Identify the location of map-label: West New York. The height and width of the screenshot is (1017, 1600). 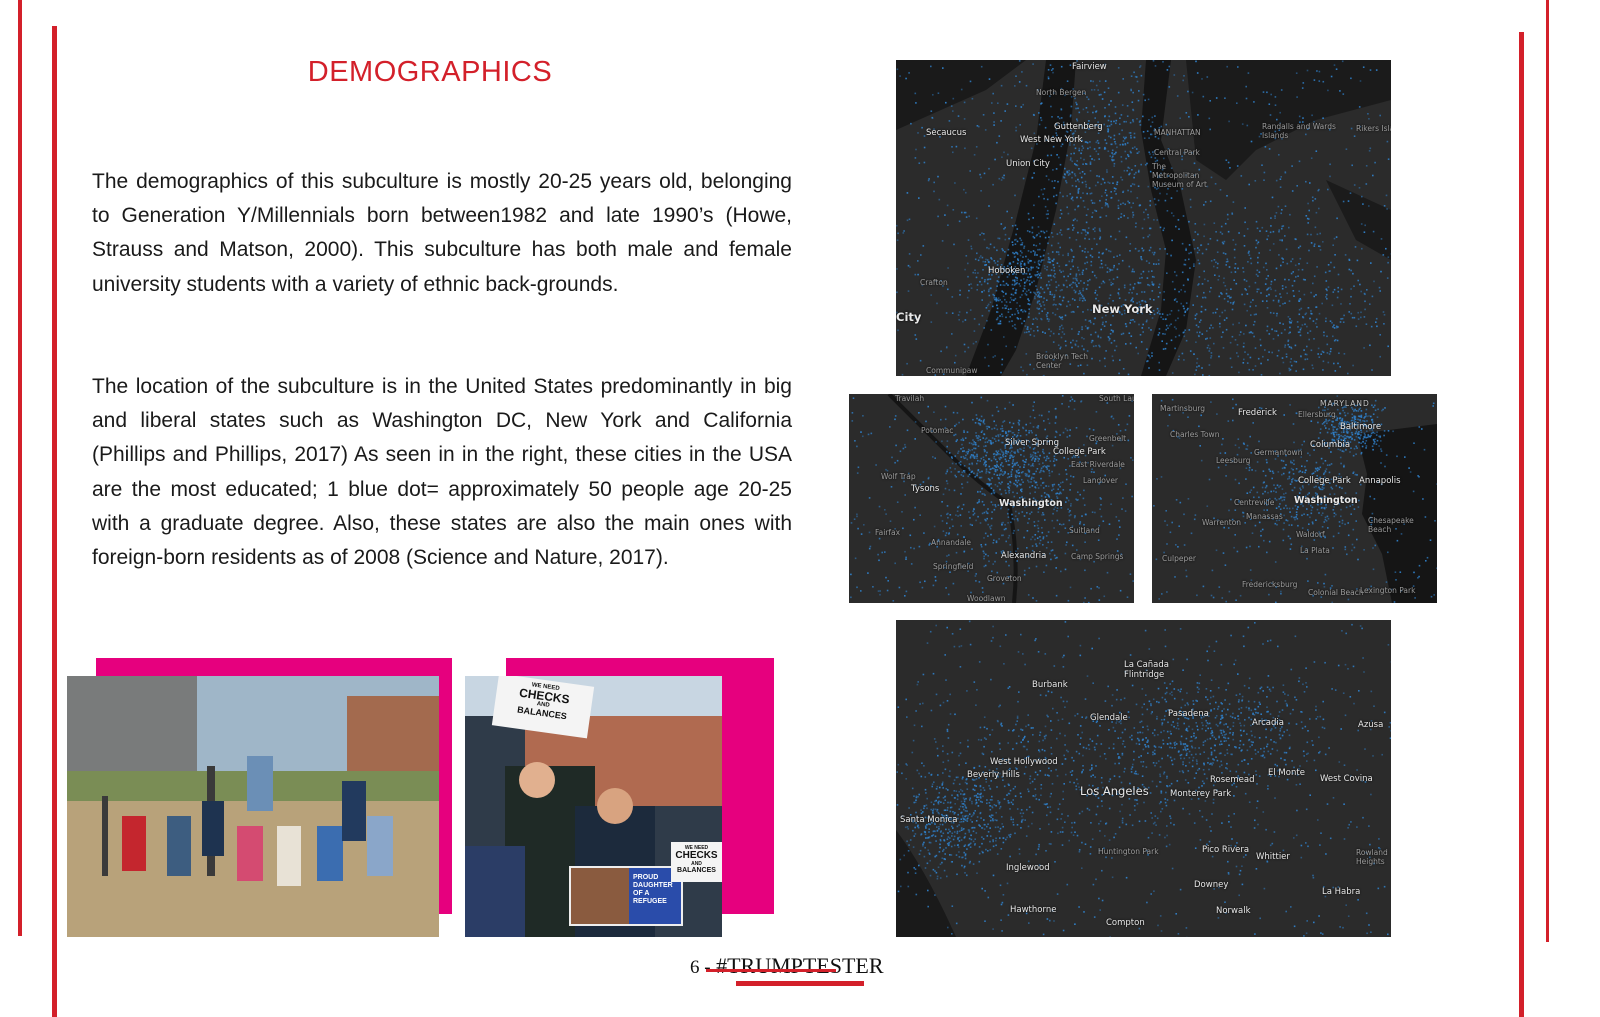
(1051, 140).